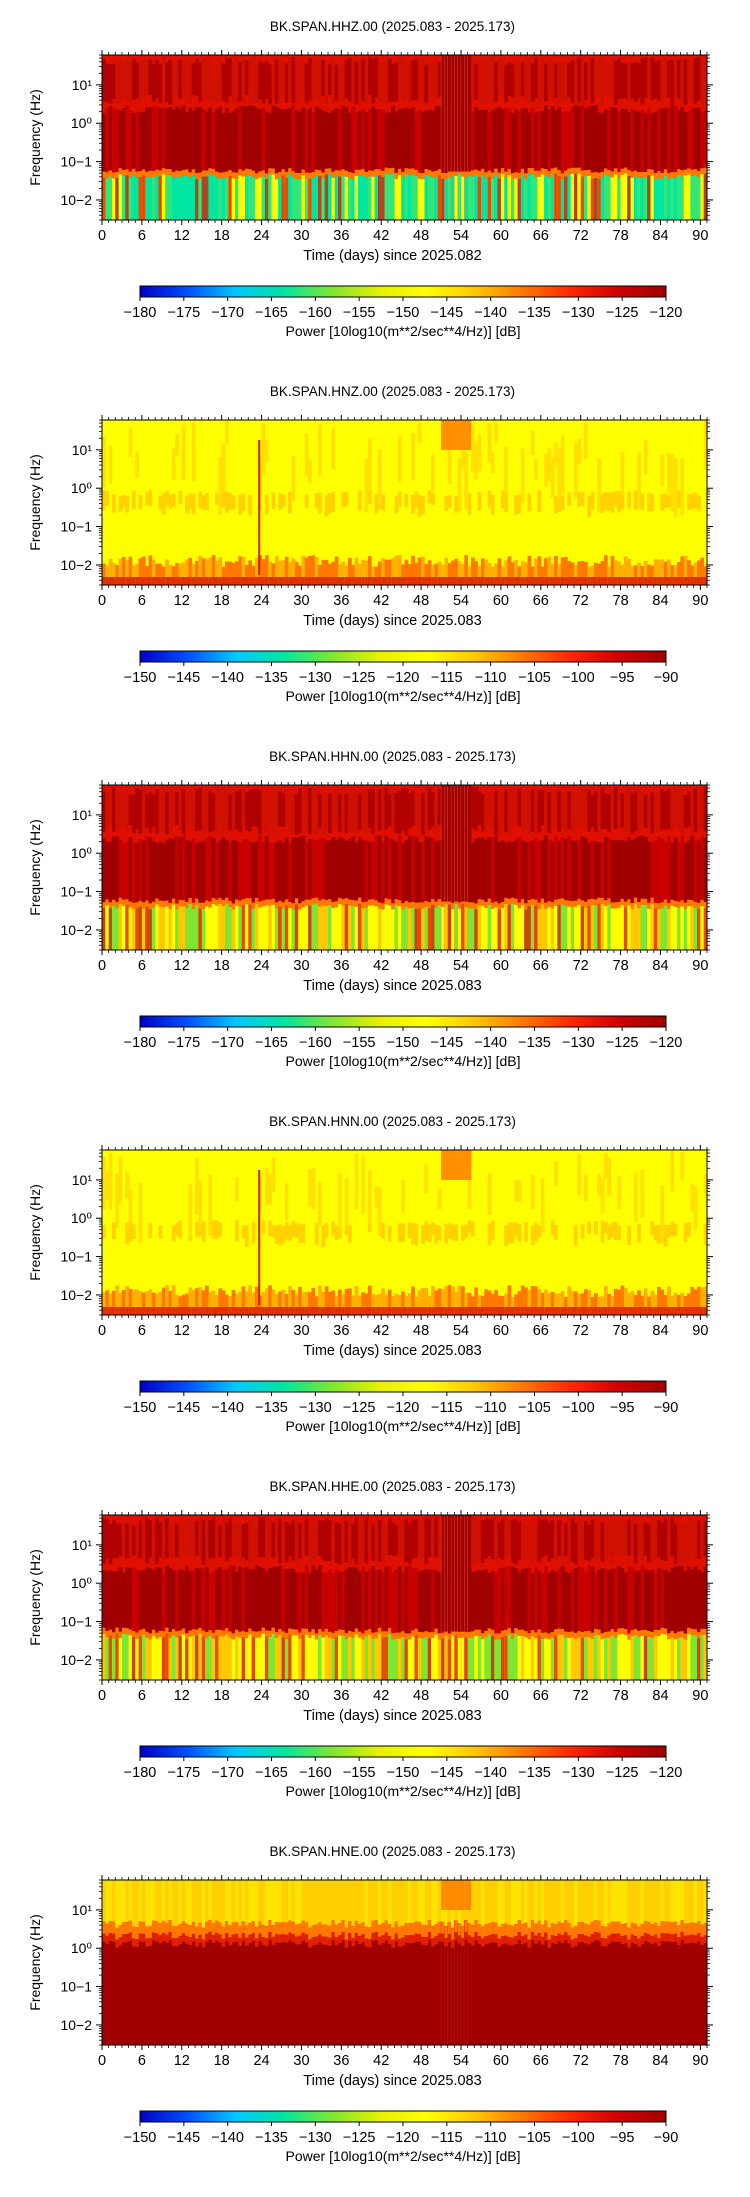 Image resolution: width=750 pixels, height=2197 pixels. I want to click on gap-cell, so click(466, 843).